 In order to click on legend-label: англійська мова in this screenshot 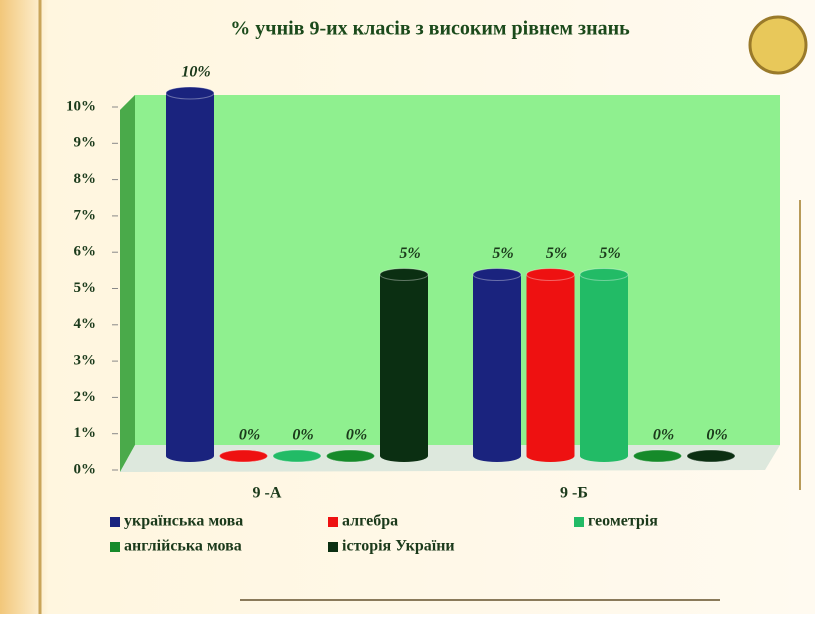, I will do `click(183, 546)`.